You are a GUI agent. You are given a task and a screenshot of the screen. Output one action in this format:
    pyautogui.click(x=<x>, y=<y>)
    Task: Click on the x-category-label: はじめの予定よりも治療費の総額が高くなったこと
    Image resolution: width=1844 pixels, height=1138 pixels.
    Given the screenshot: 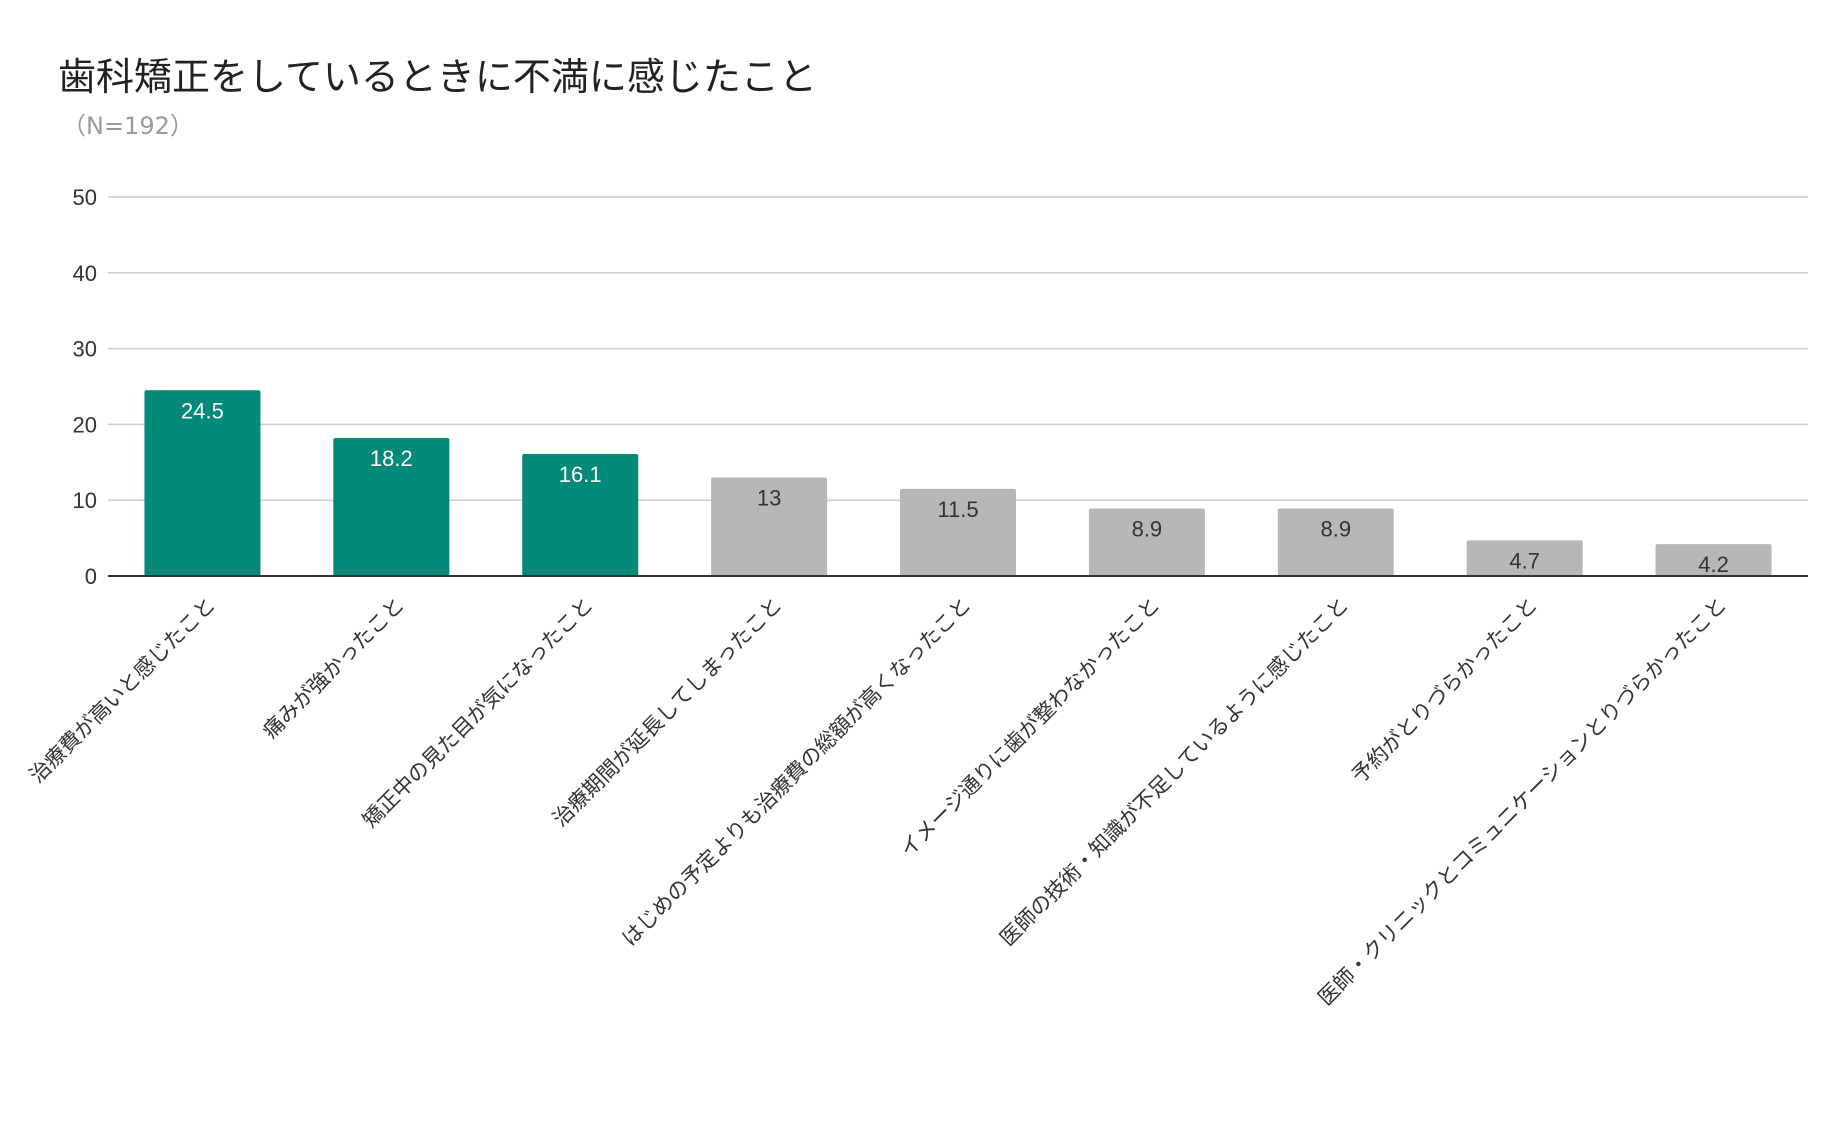 What is the action you would take?
    pyautogui.click(x=796, y=772)
    